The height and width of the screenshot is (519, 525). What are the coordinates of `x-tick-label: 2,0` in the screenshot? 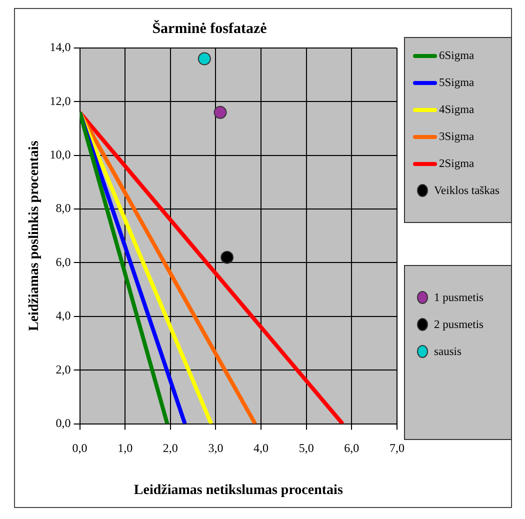 It's located at (170, 448).